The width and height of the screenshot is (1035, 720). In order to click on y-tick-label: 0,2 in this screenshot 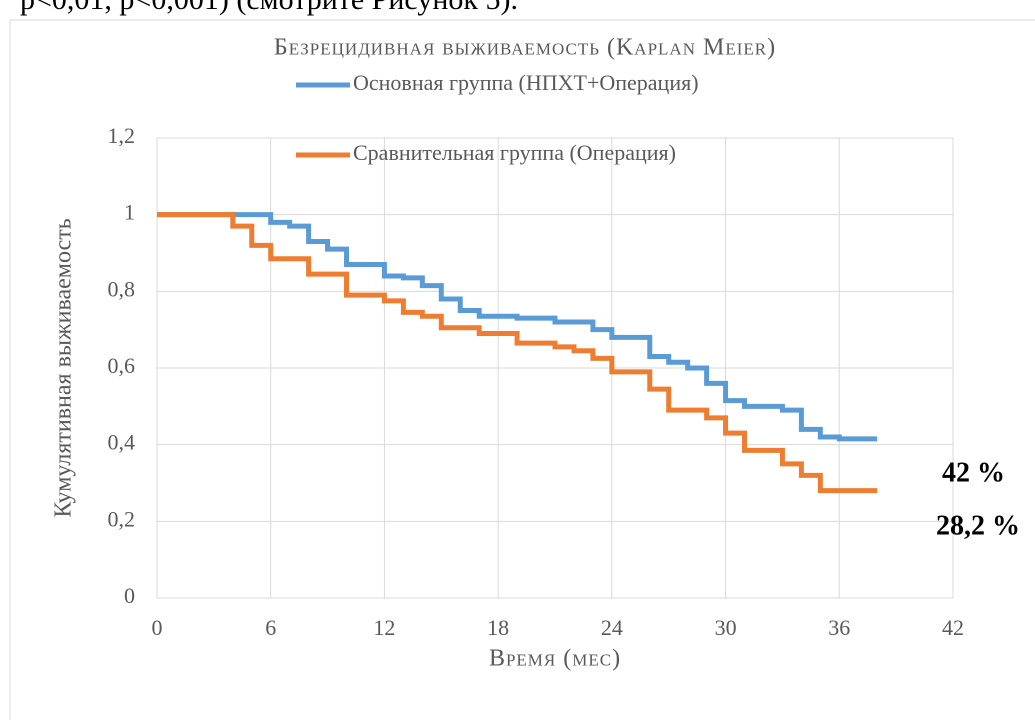, I will do `click(122, 518)`.